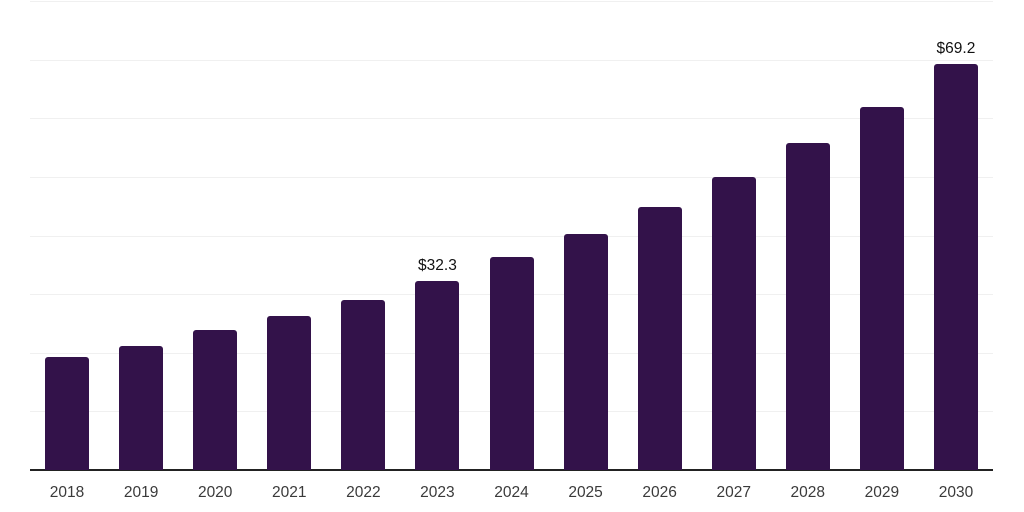 The height and width of the screenshot is (512, 1024). I want to click on x-axis-label-2019: 2019, so click(141, 492).